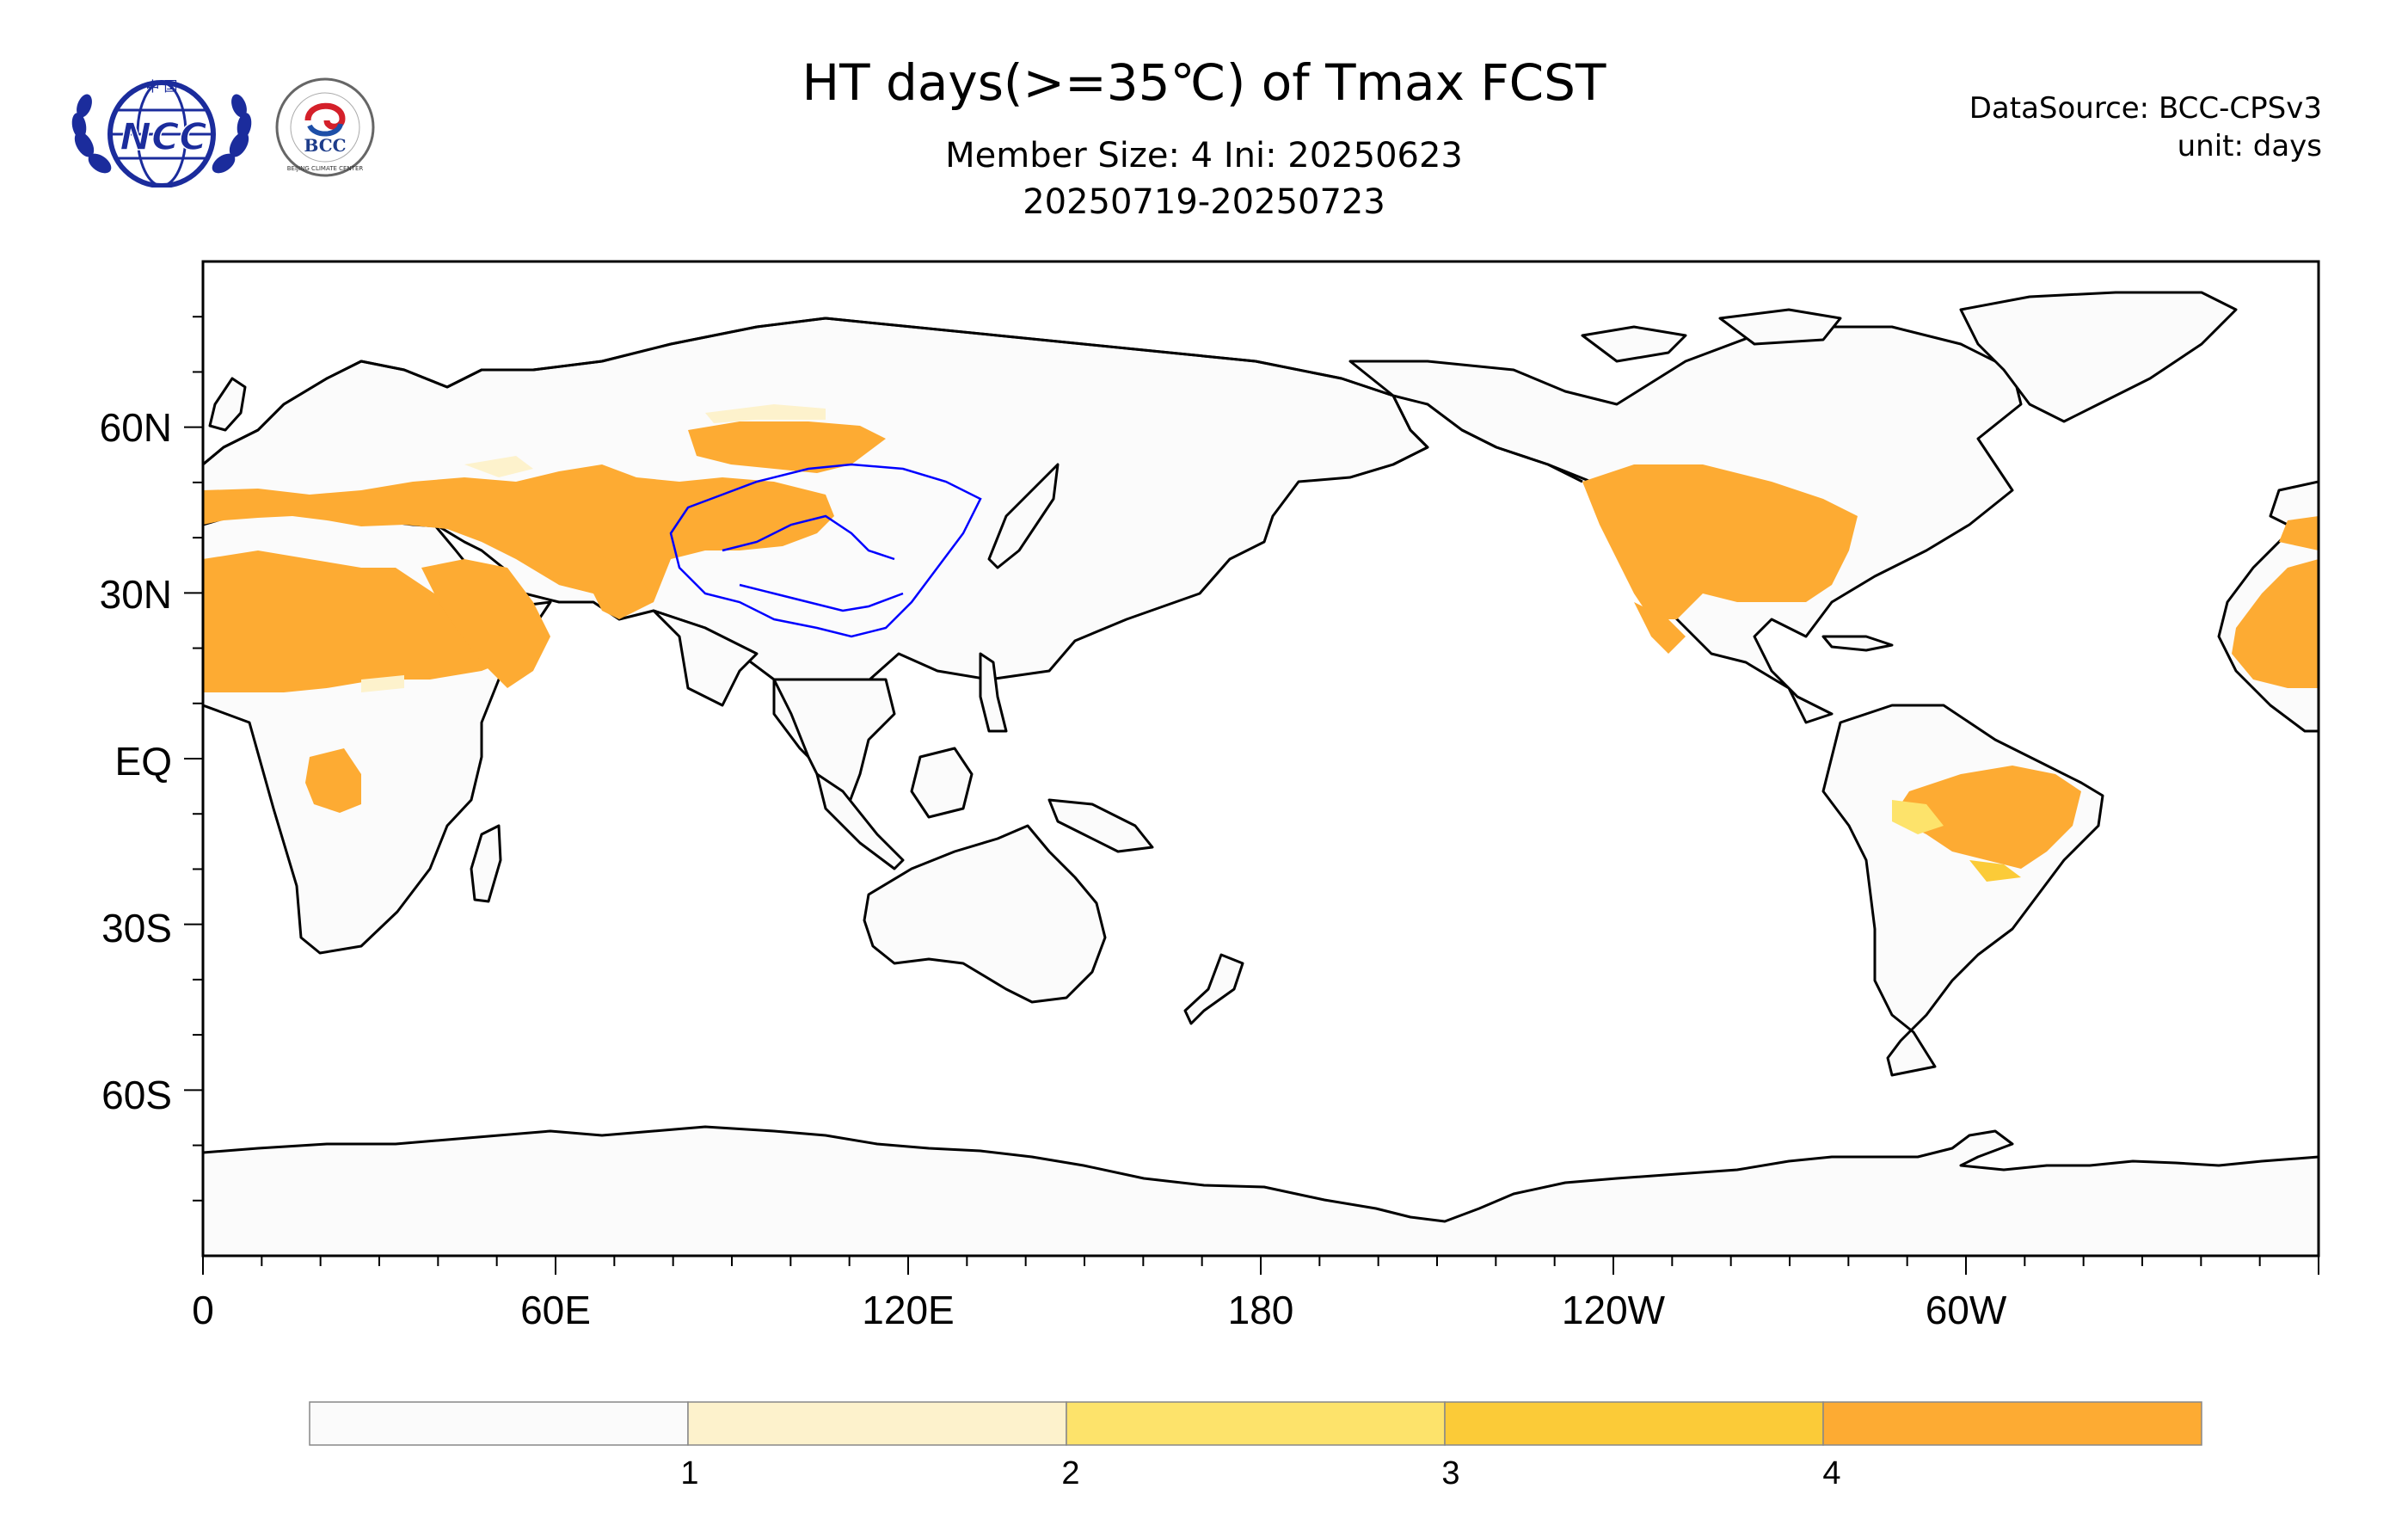  I want to click on arabia-ht-region, so click(485, 623).